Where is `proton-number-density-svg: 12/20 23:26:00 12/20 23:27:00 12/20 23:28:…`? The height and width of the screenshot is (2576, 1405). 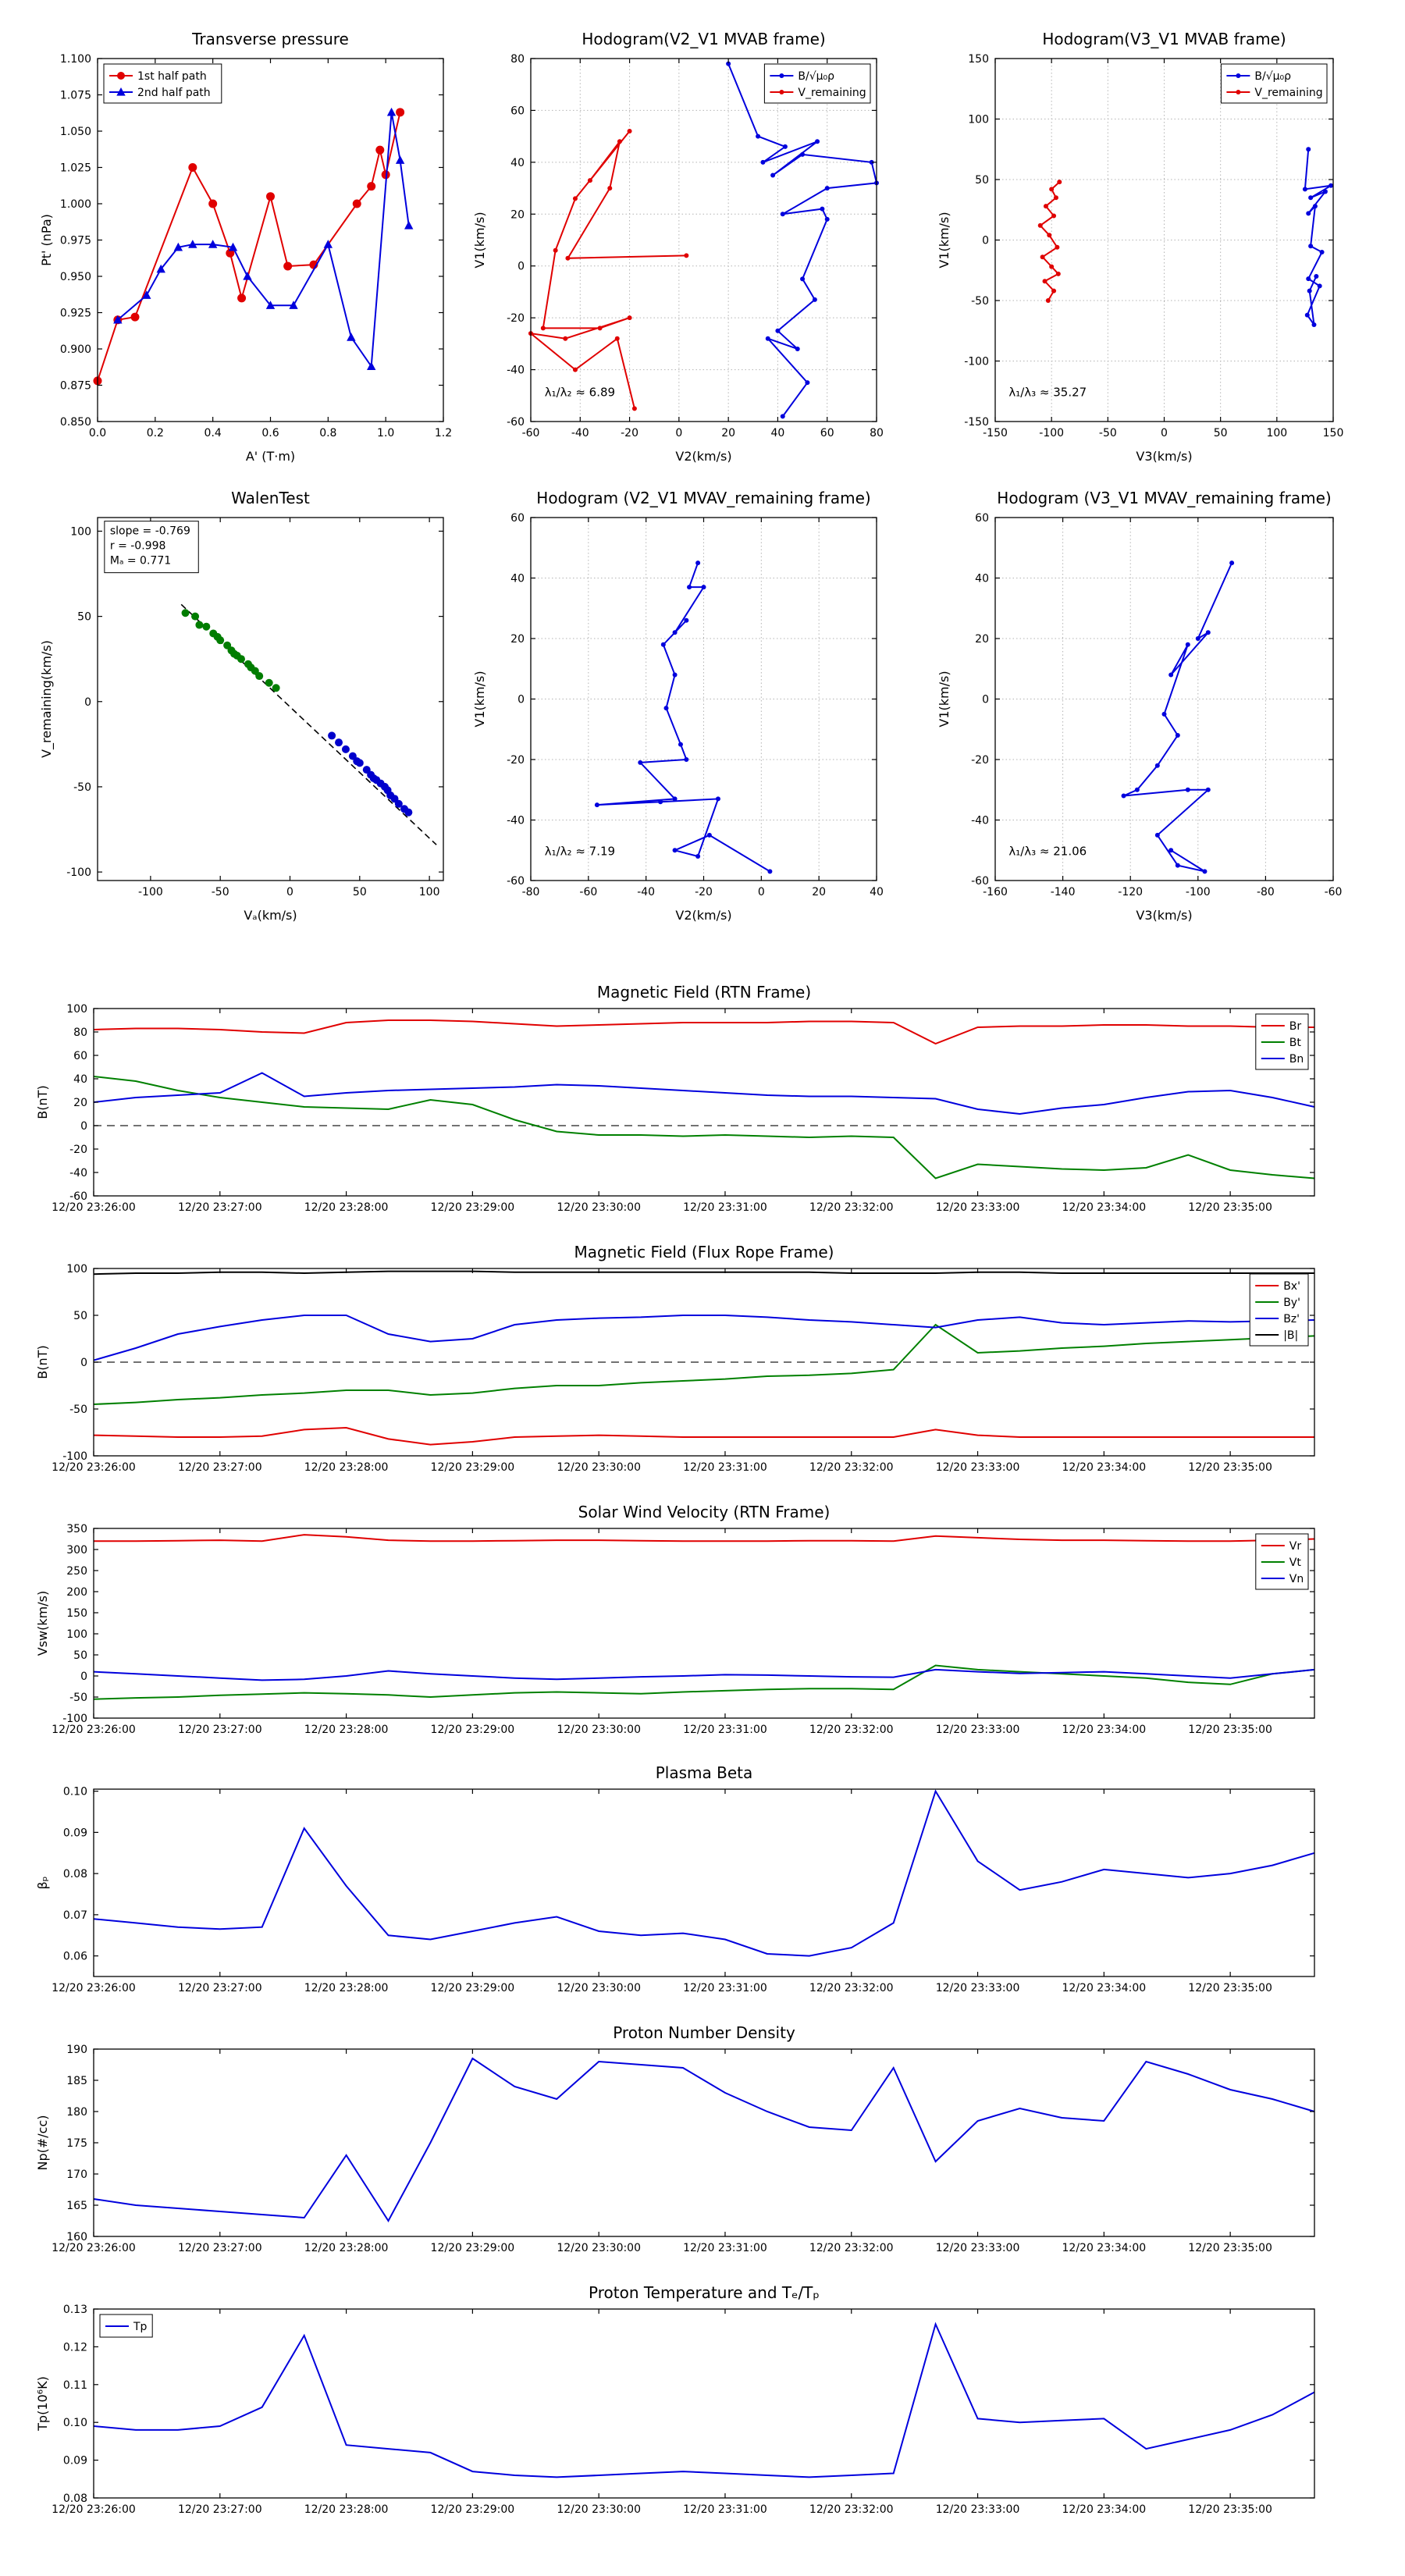
proton-number-density-svg: 12/20 23:26:00 12/20 23:27:00 12/20 23:28:… is located at coordinates (675, 2138).